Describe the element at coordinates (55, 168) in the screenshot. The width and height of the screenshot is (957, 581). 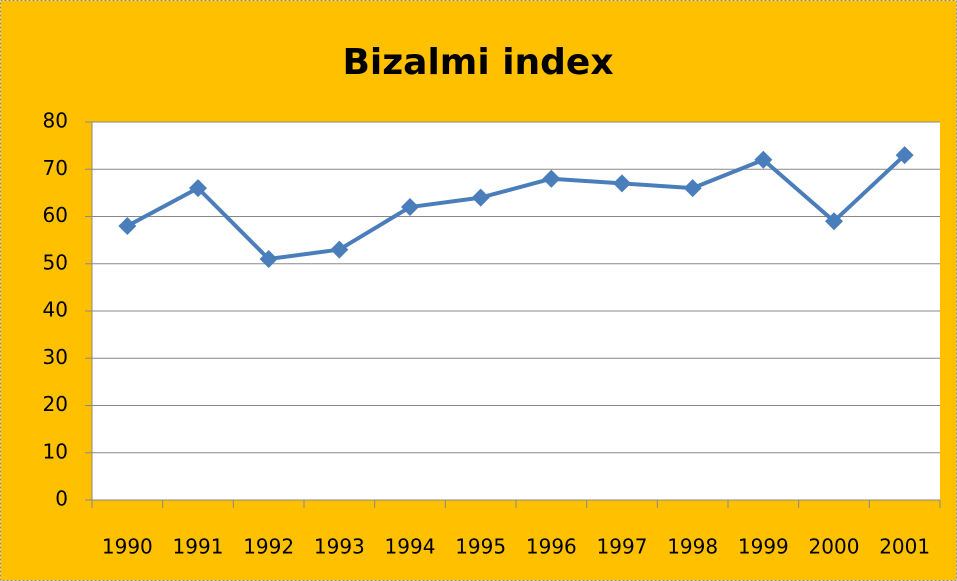
I see `y-tick-label: 70` at that location.